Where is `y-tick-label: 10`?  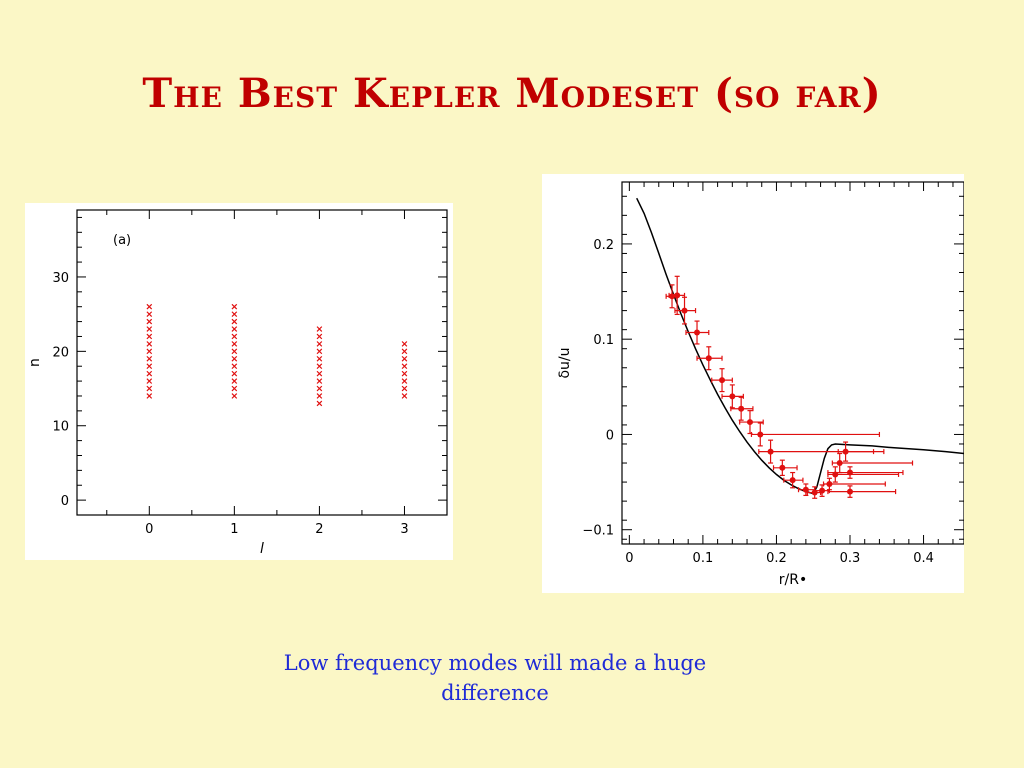
y-tick-label: 10 is located at coordinates (60, 427).